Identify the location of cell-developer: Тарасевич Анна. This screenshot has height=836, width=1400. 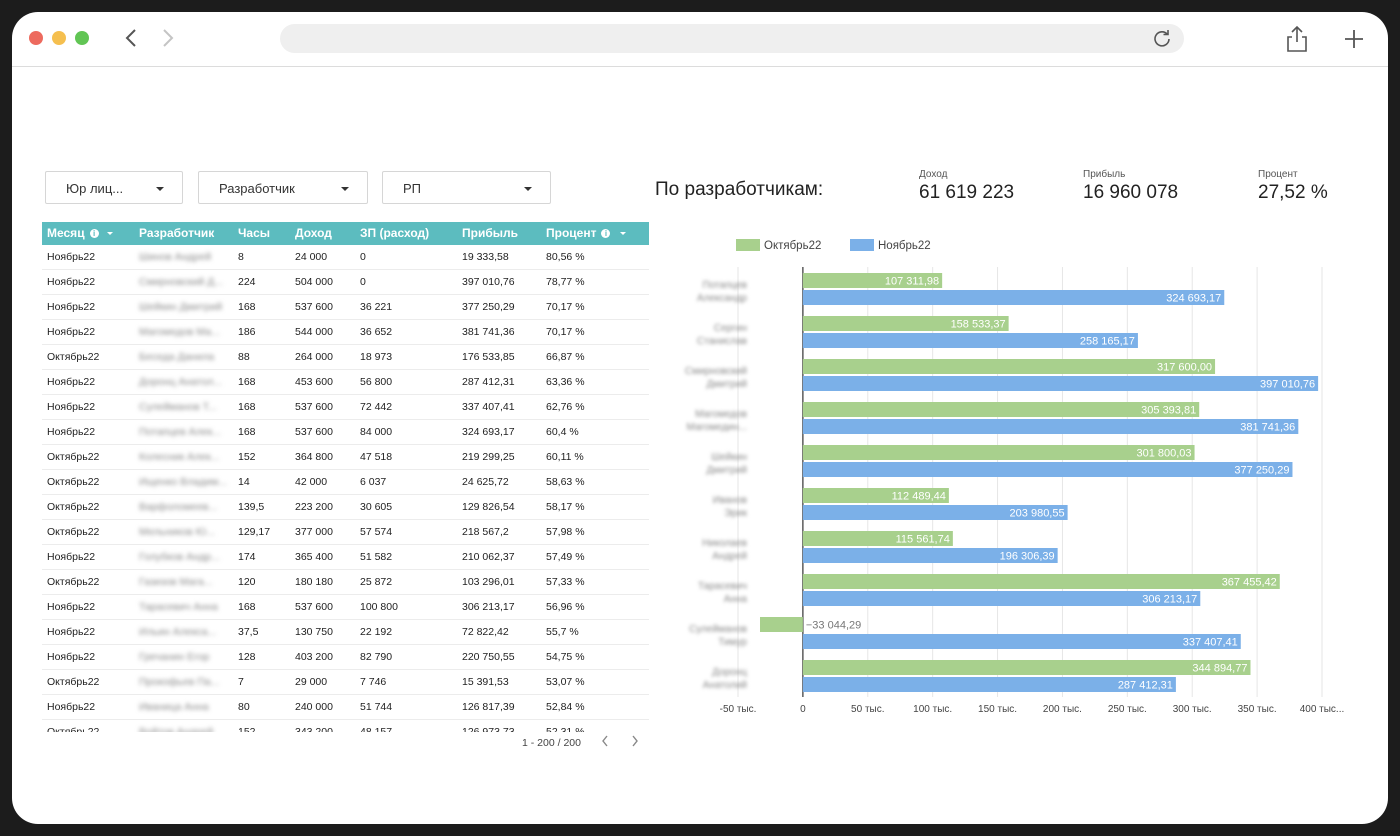
(178, 607).